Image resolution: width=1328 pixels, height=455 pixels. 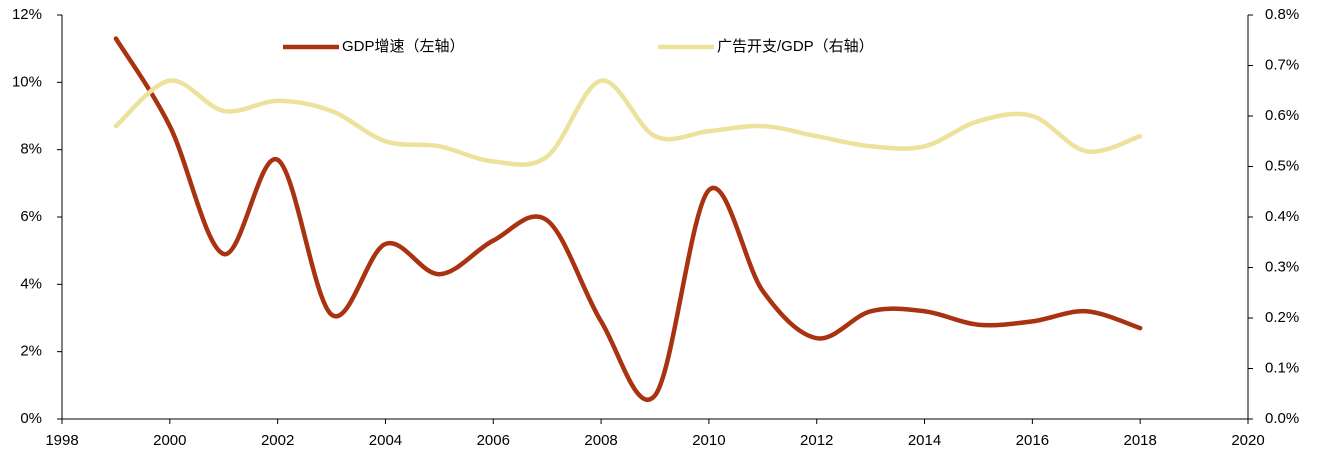 What do you see at coordinates (31, 418) in the screenshot?
I see `y-tick-label: 0%` at bounding box center [31, 418].